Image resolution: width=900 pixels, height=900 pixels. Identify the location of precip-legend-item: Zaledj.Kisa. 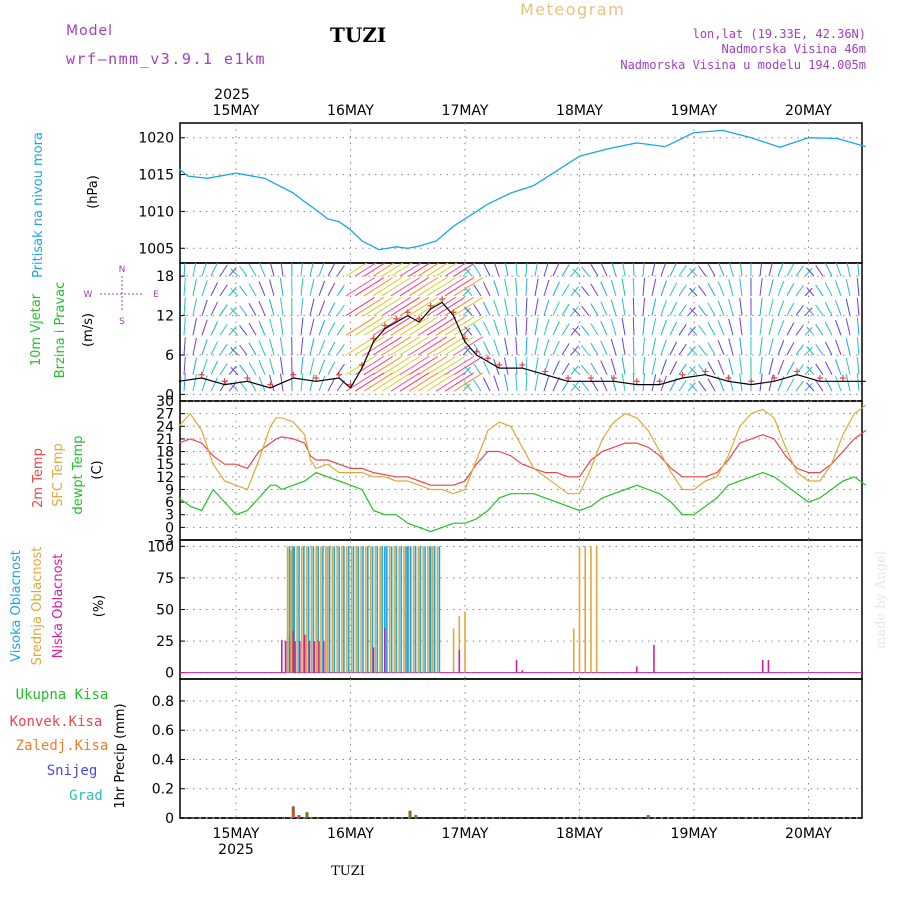
(62, 746).